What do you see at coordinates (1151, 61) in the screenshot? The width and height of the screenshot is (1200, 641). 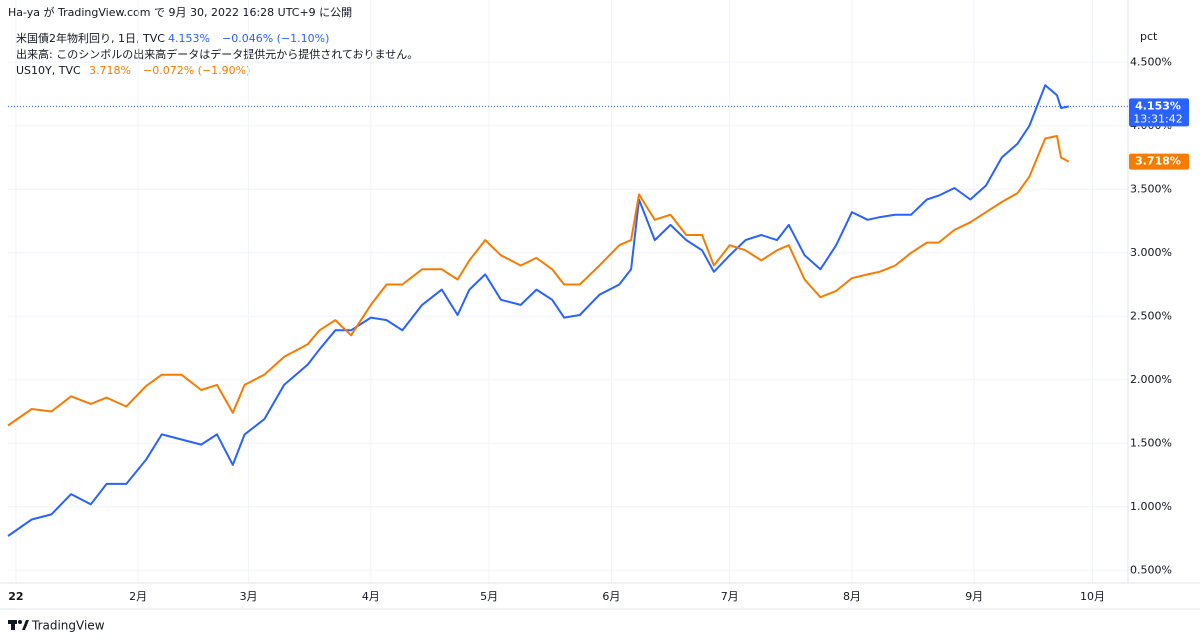 I see `y-tick-label: 4.500%` at bounding box center [1151, 61].